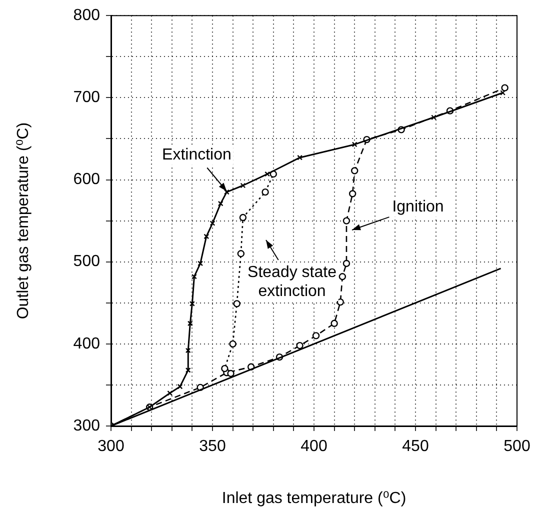 The height and width of the screenshot is (514, 539). Describe the element at coordinates (86, 179) in the screenshot. I see `y-tick-label: 600` at that location.